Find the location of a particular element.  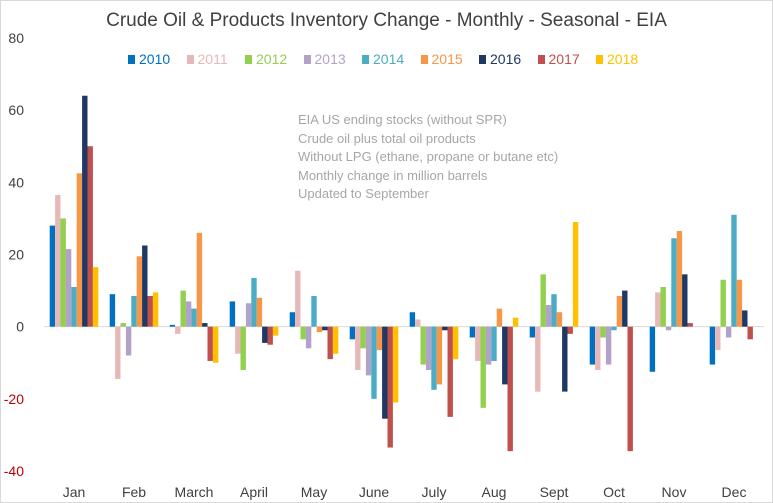

bar-2012-june is located at coordinates (363, 337).